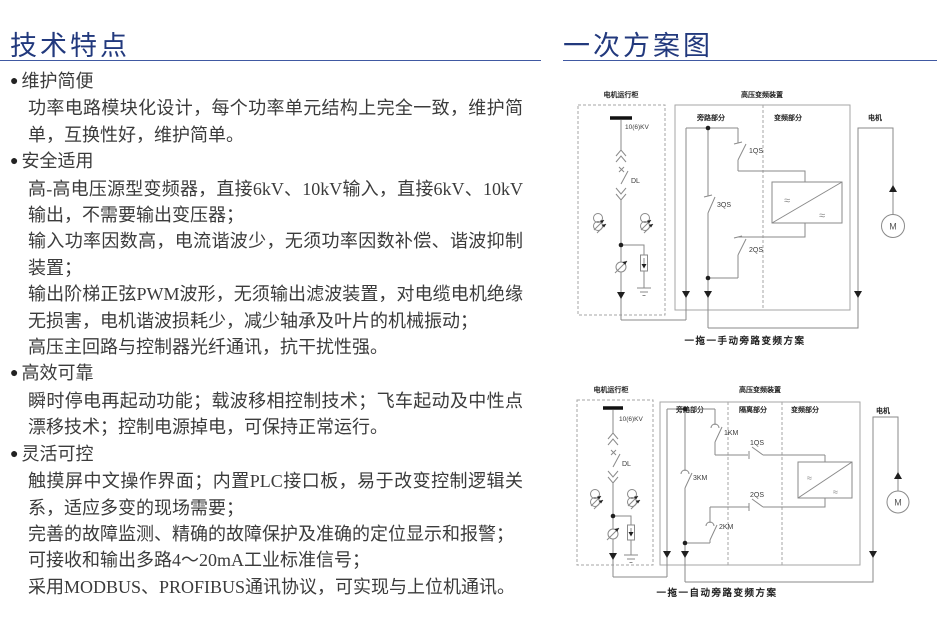 The width and height of the screenshot is (940, 633). Describe the element at coordinates (710, 524) in the screenshot. I see `contactor-2km-icon` at that location.